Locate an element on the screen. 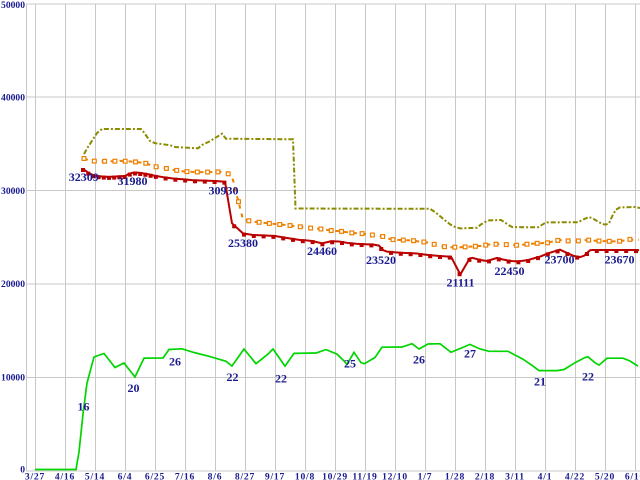  svg-text: 20 is located at coordinates (134, 388).